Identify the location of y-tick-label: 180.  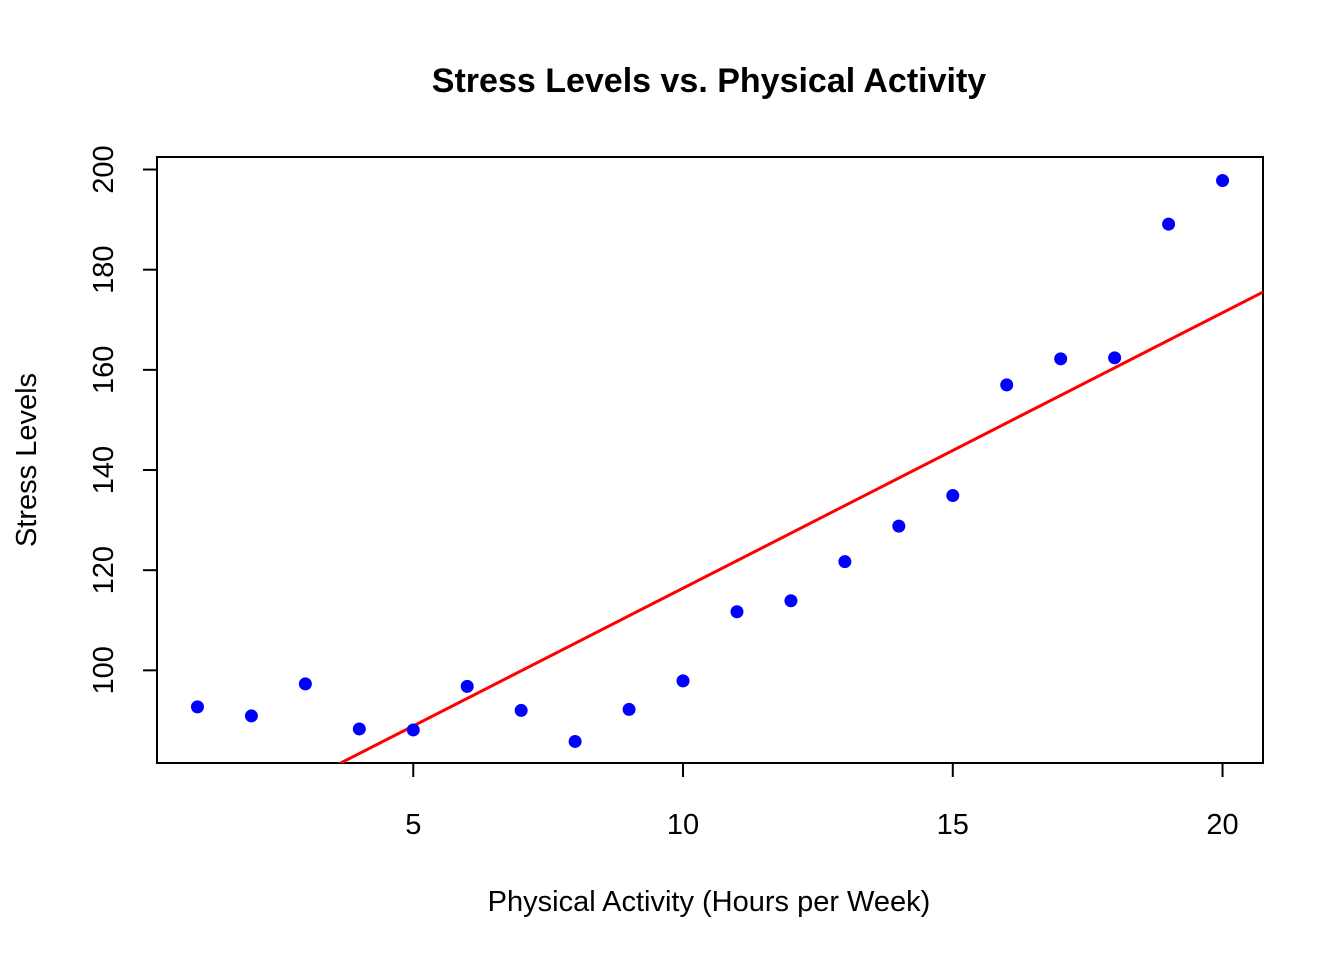
(104, 269).